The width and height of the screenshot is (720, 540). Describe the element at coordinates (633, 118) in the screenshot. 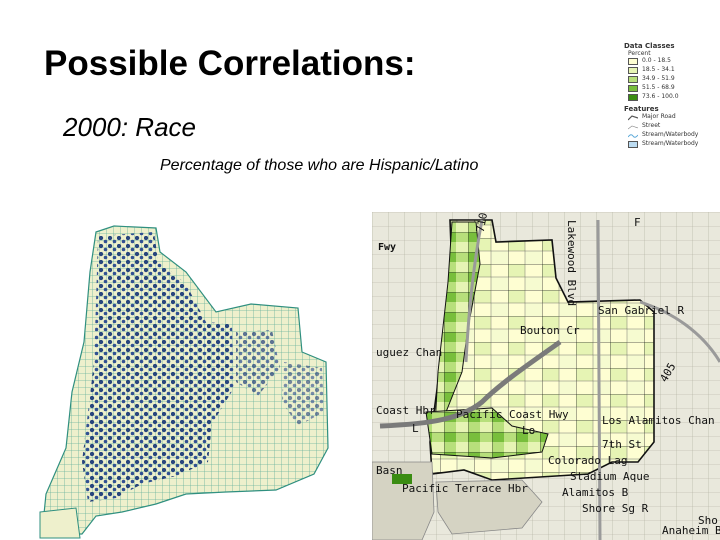

I see `road-icon` at that location.